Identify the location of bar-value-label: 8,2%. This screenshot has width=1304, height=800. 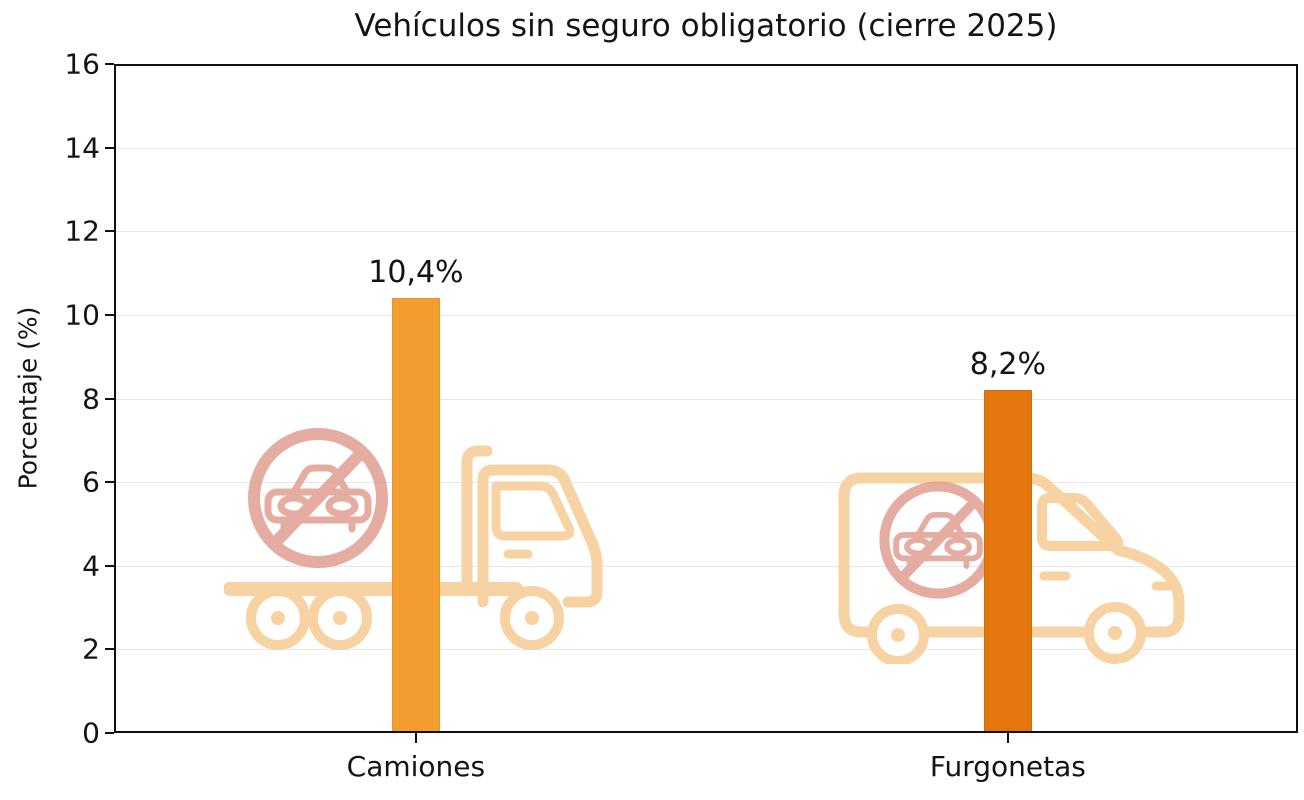
(1007, 365).